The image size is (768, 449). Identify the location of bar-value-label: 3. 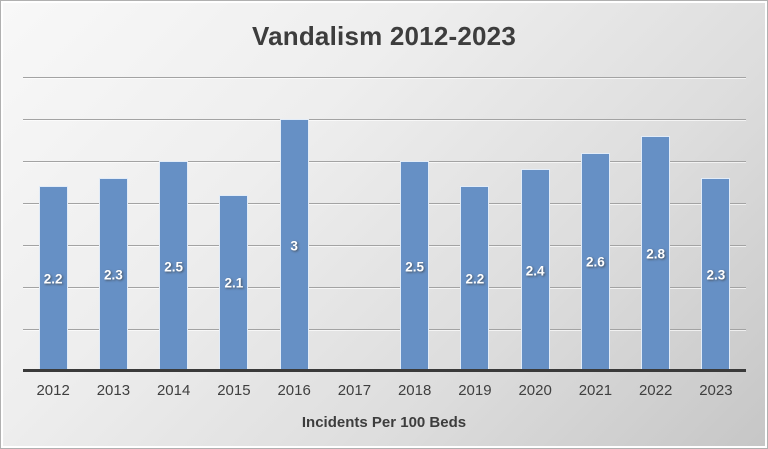
(294, 245).